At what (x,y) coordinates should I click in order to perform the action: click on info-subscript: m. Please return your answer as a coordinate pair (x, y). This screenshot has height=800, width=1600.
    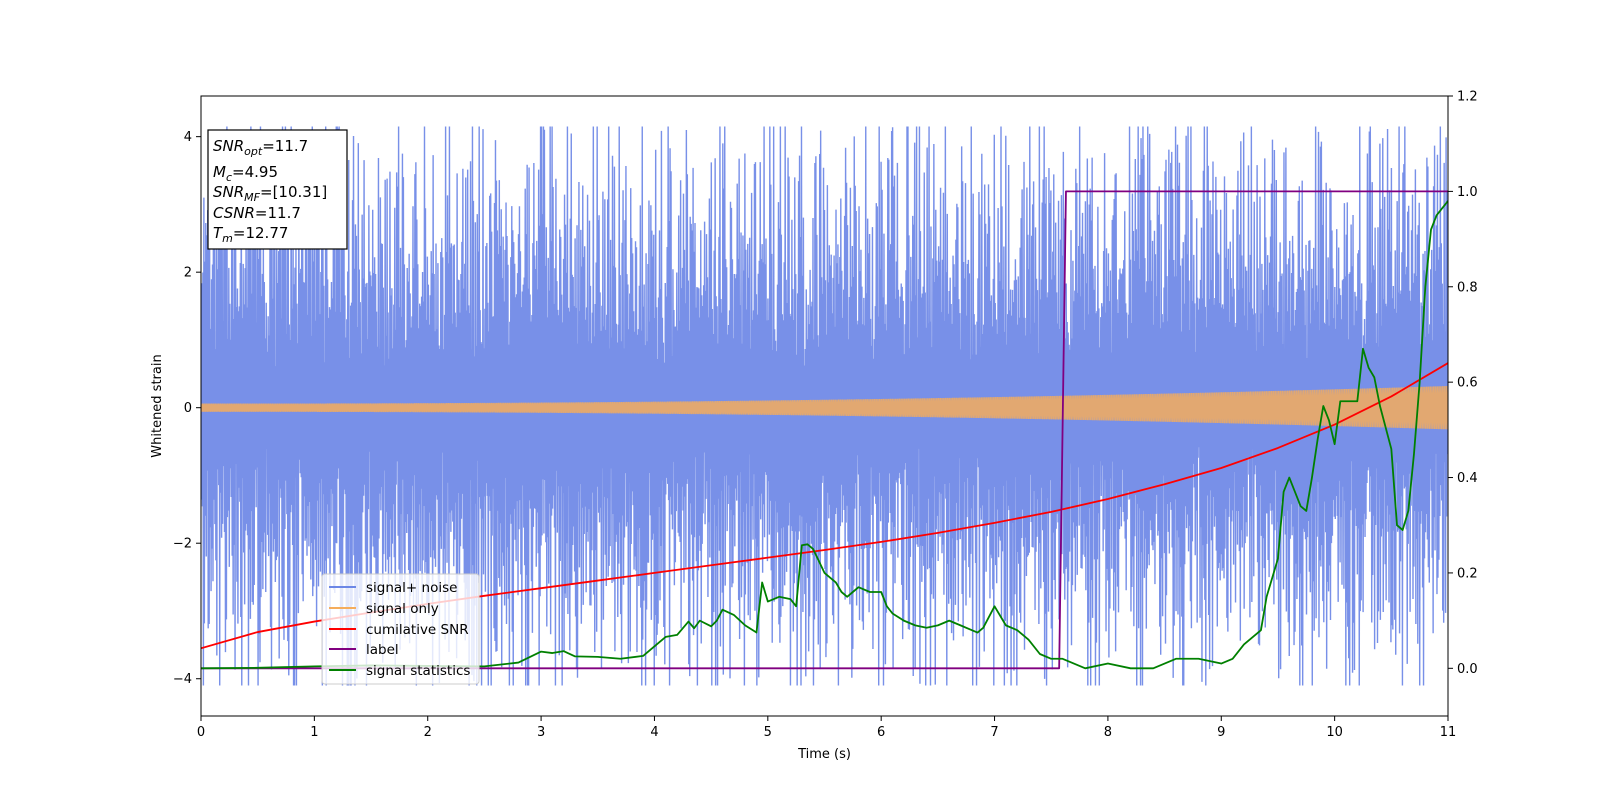
    Looking at the image, I should click on (227, 238).